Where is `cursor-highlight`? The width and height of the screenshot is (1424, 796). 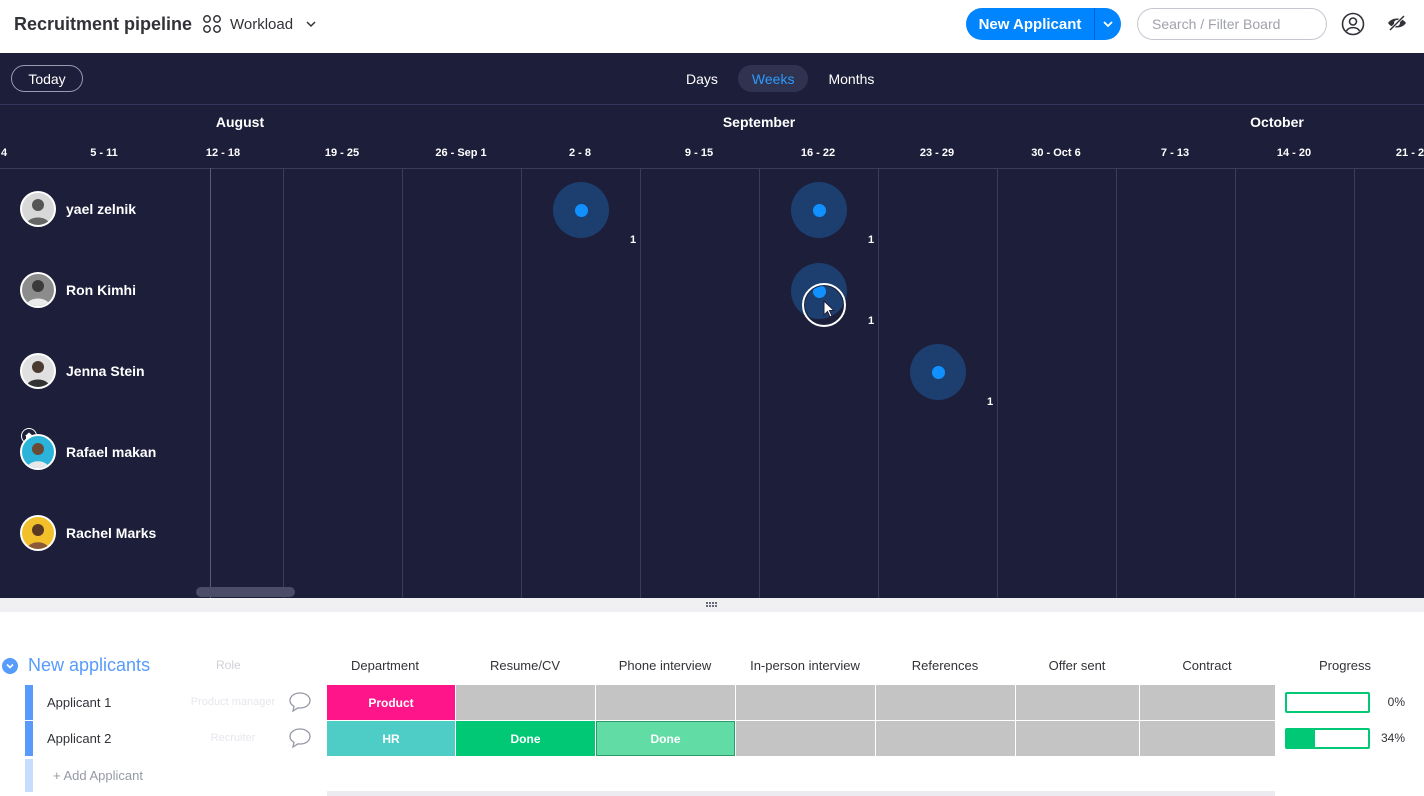 cursor-highlight is located at coordinates (824, 305).